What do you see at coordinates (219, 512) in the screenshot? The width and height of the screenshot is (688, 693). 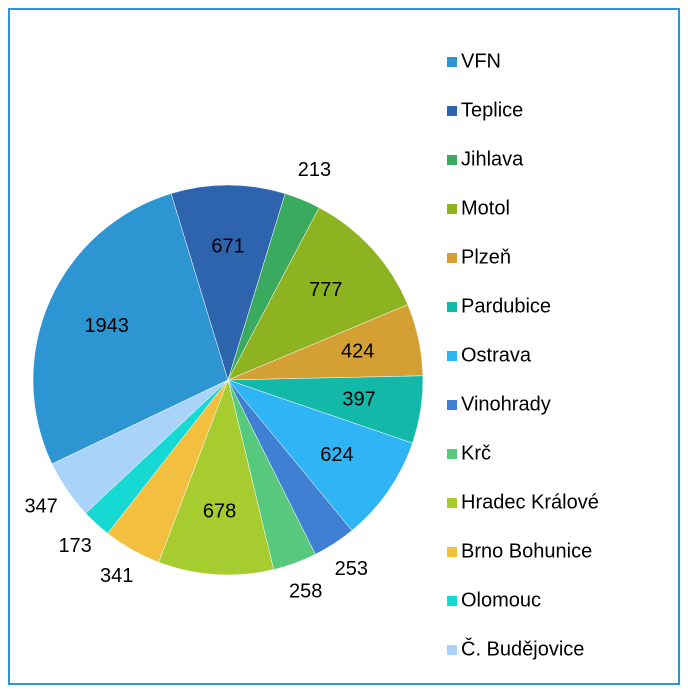 I see `data-label: 678` at bounding box center [219, 512].